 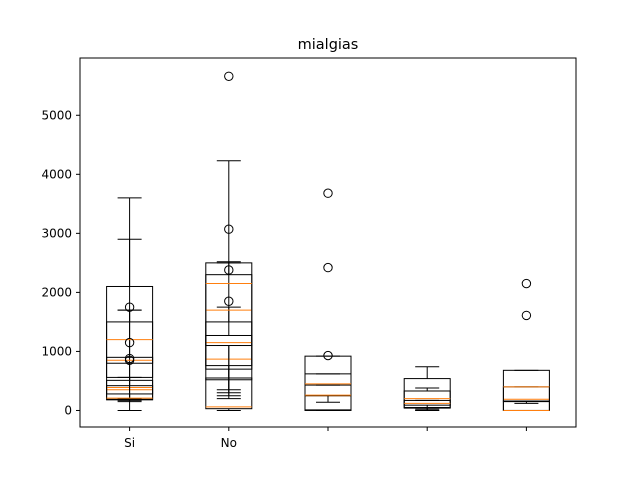 I want to click on chart-title: mialgias, so click(x=328, y=45).